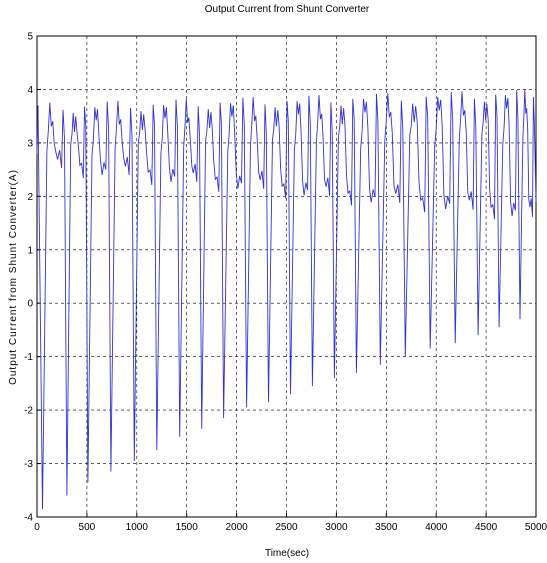 This screenshot has width=547, height=563. Describe the element at coordinates (28, 518) in the screenshot. I see `y-tick-label: -4` at that location.